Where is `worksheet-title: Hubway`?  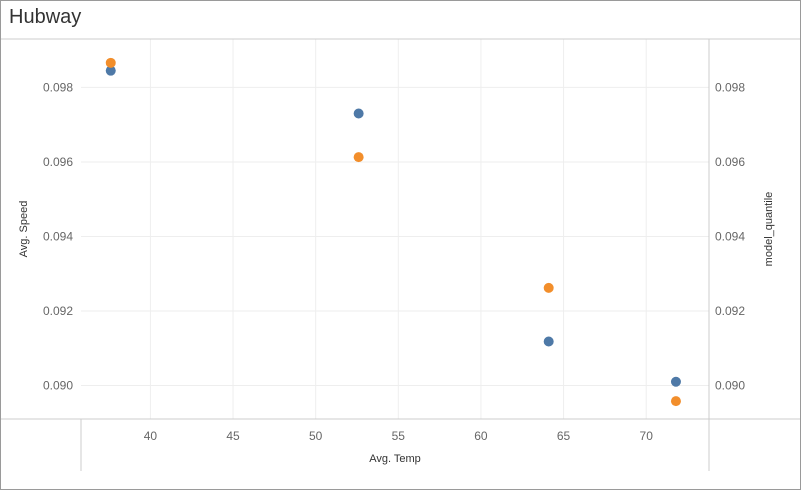
worksheet-title: Hubway is located at coordinates (45, 17).